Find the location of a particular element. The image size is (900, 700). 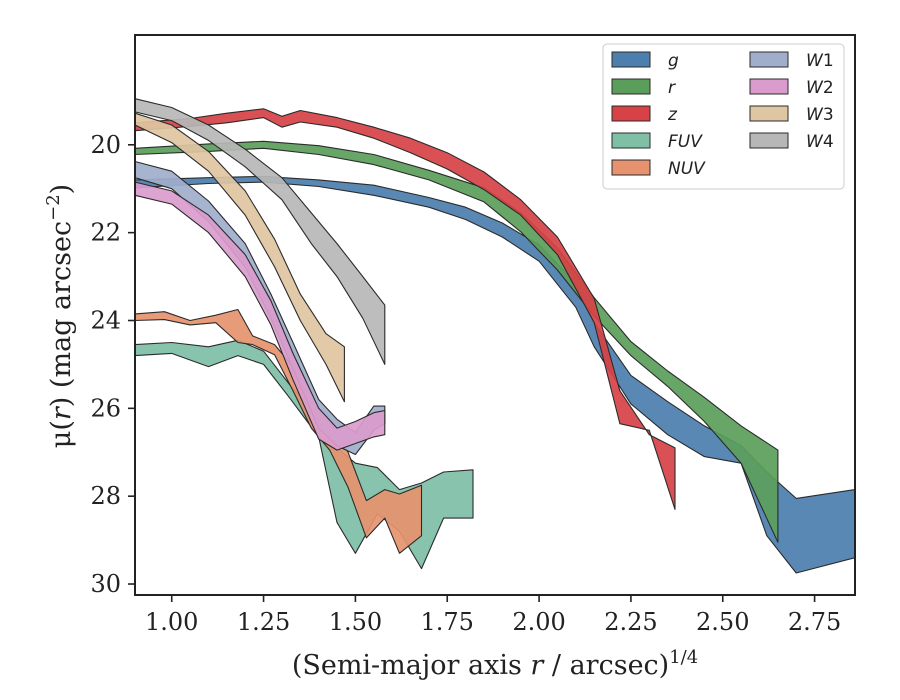

band-nuv is located at coordinates (278, 431).